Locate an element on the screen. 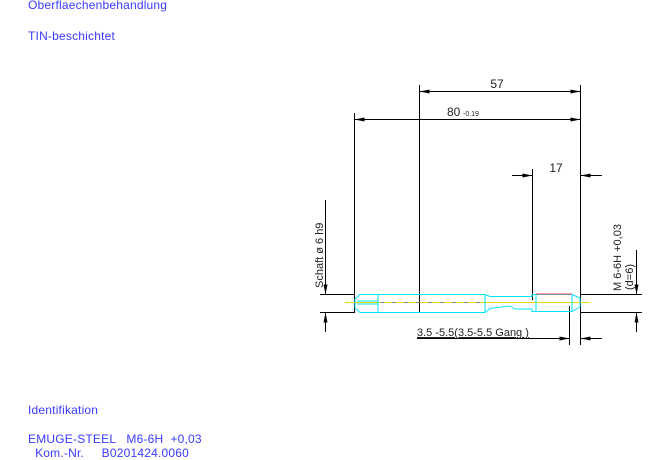  identification-label: Identifikation is located at coordinates (63, 410).